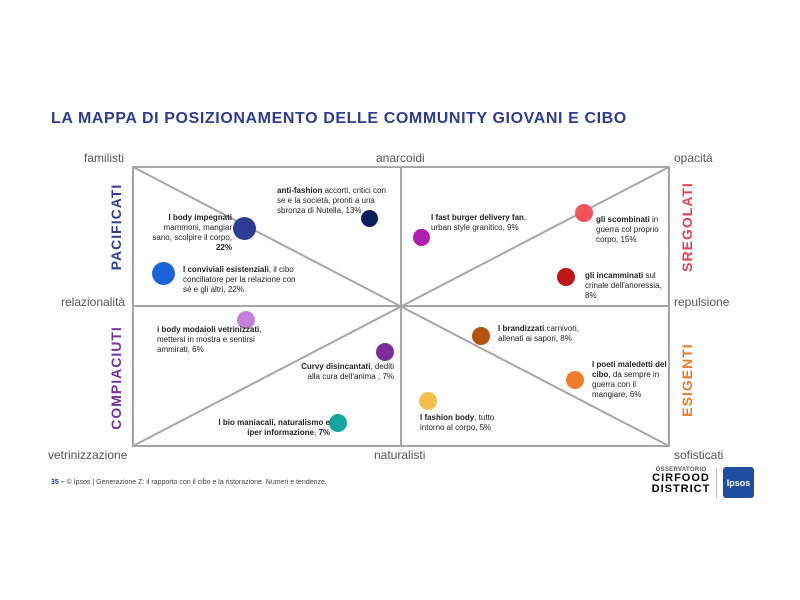 The width and height of the screenshot is (800, 600). Describe the element at coordinates (244, 228) in the screenshot. I see `community-dot-body-impegnati` at that location.